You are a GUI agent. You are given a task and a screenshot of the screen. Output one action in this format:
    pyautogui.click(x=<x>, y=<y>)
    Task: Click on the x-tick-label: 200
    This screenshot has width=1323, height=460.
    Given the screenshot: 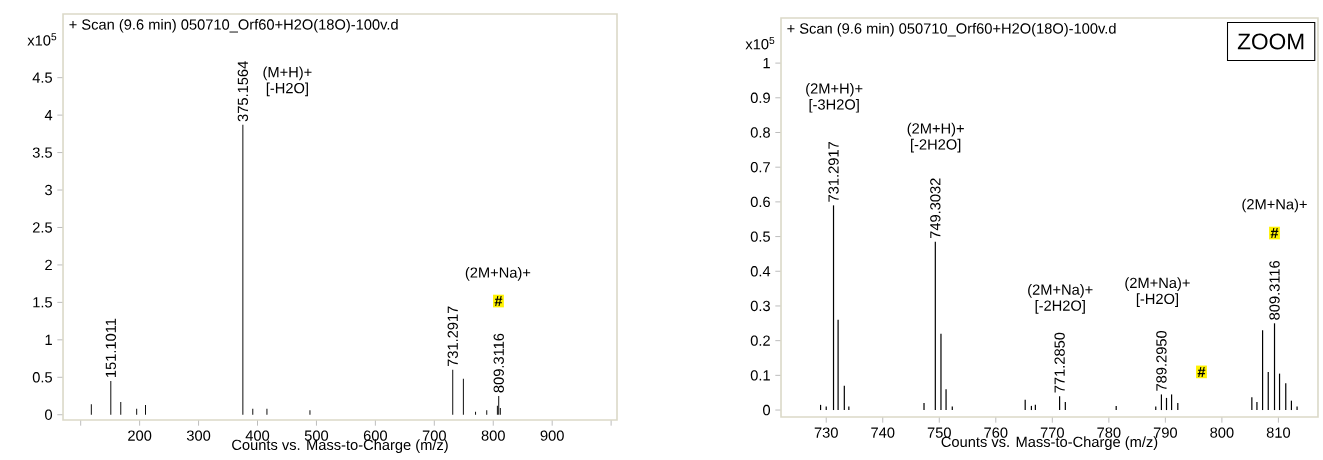 What is the action you would take?
    pyautogui.click(x=140, y=435)
    